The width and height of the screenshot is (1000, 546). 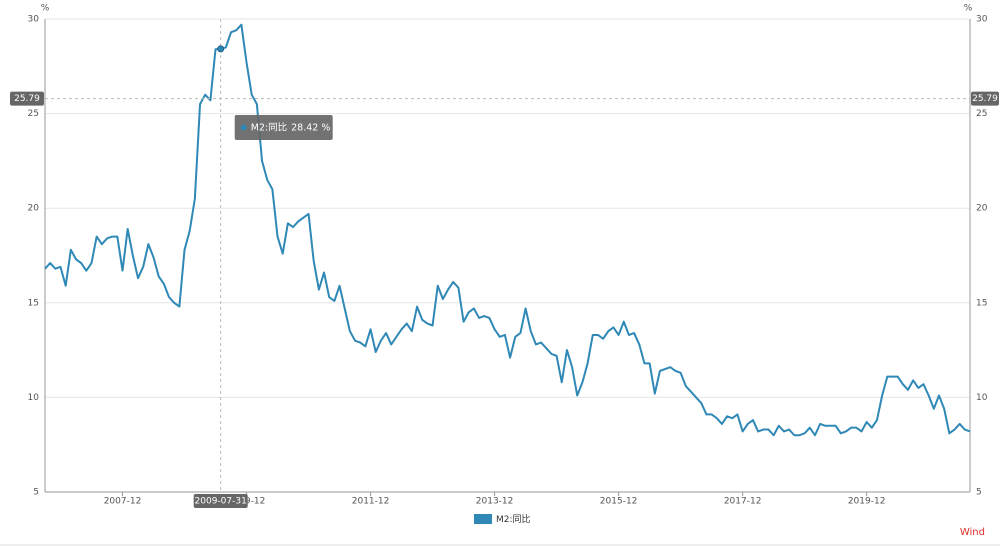 I want to click on tooltip-series: M2:同比, so click(x=269, y=127).